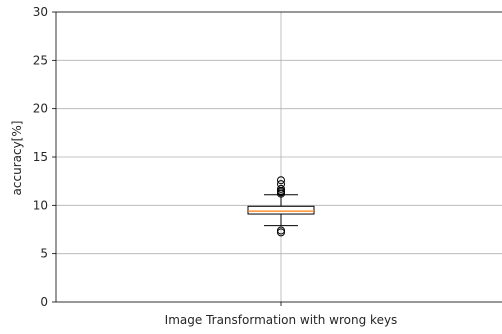 The height and width of the screenshot is (334, 502). I want to click on y-tick-label: 15, so click(40, 157).